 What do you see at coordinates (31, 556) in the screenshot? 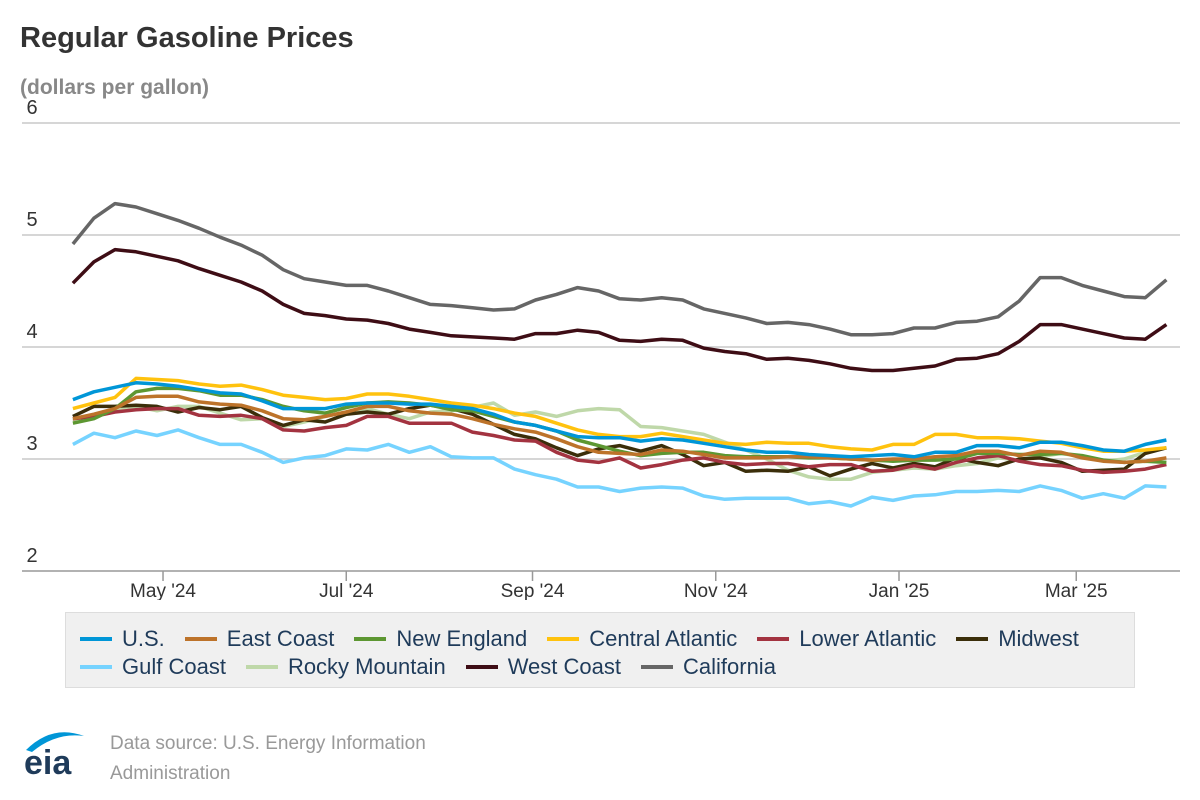
I see `y-tick-label: 2` at bounding box center [31, 556].